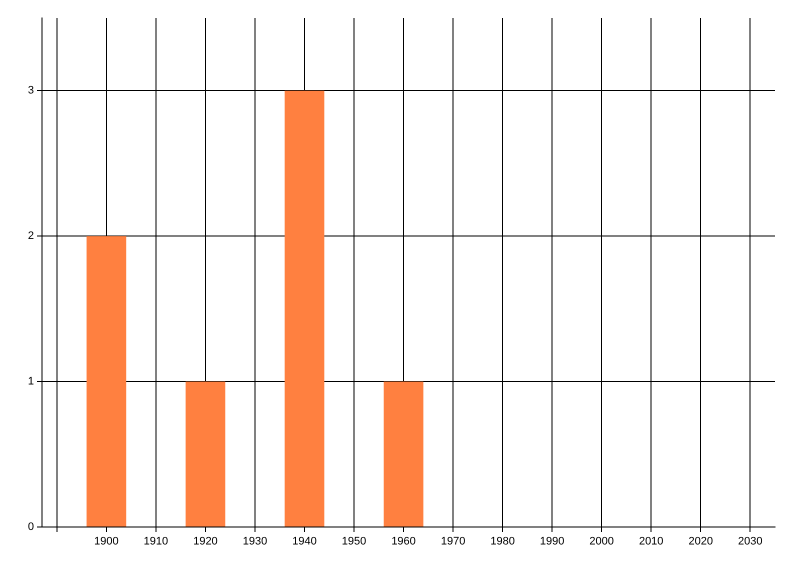 This screenshot has height=576, width=800. What do you see at coordinates (156, 542) in the screenshot?
I see `x-tick-label: 1910` at bounding box center [156, 542].